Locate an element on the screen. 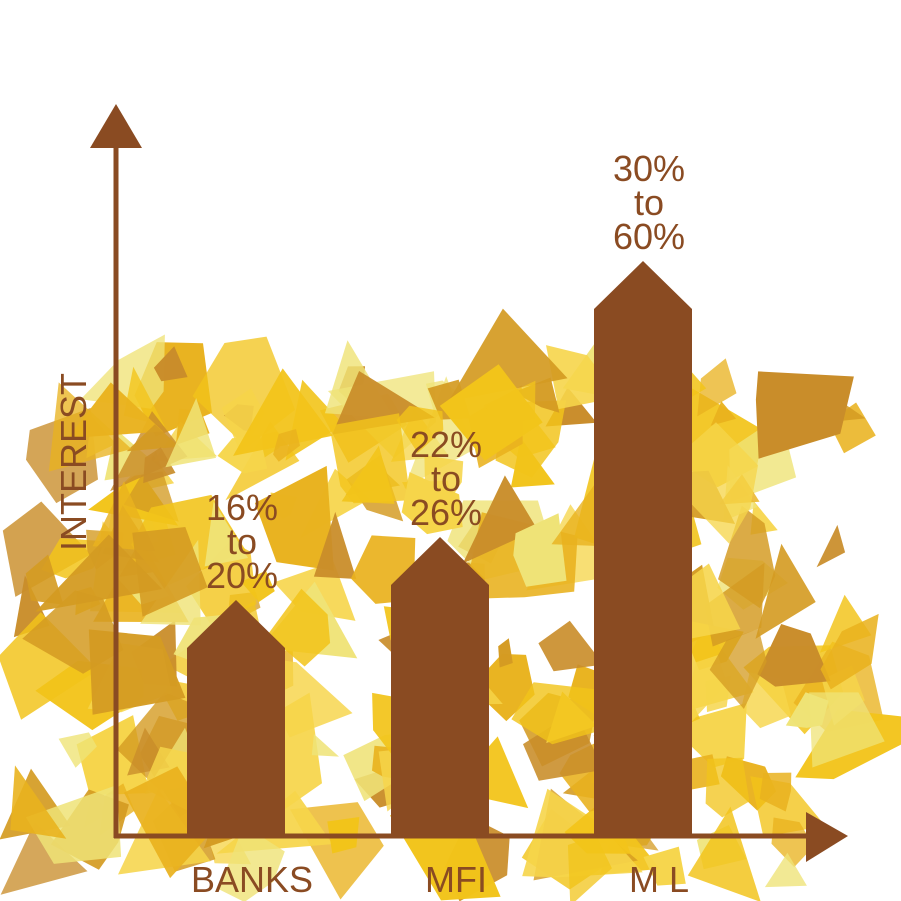 The image size is (901, 901). value-label-line: 20% is located at coordinates (242, 575).